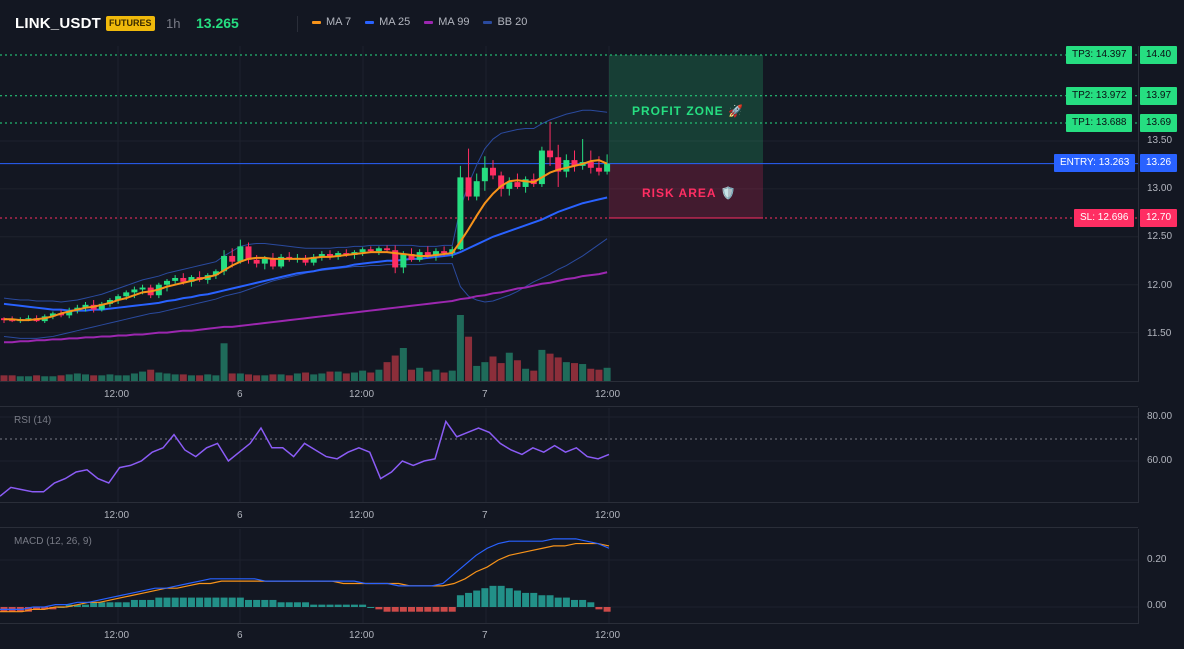 This screenshot has height=649, width=1184. Describe the element at coordinates (485, 635) in the screenshot. I see `time-tick-macd-3: 7` at that location.